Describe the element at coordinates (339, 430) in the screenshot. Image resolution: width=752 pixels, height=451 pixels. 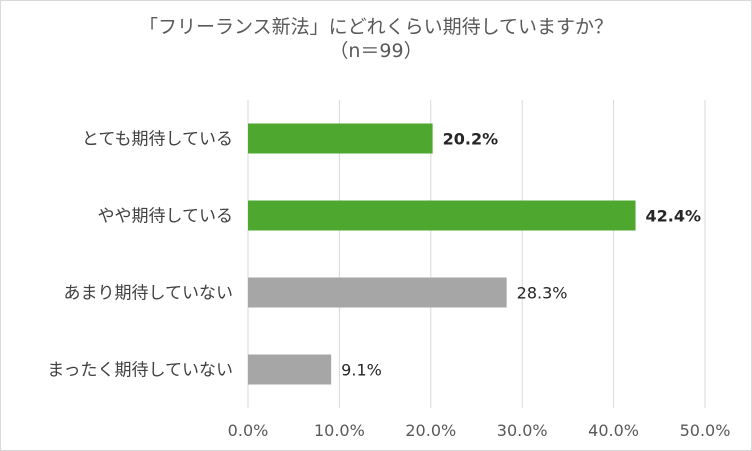
I see `x-tick-label: 10.0%` at that location.